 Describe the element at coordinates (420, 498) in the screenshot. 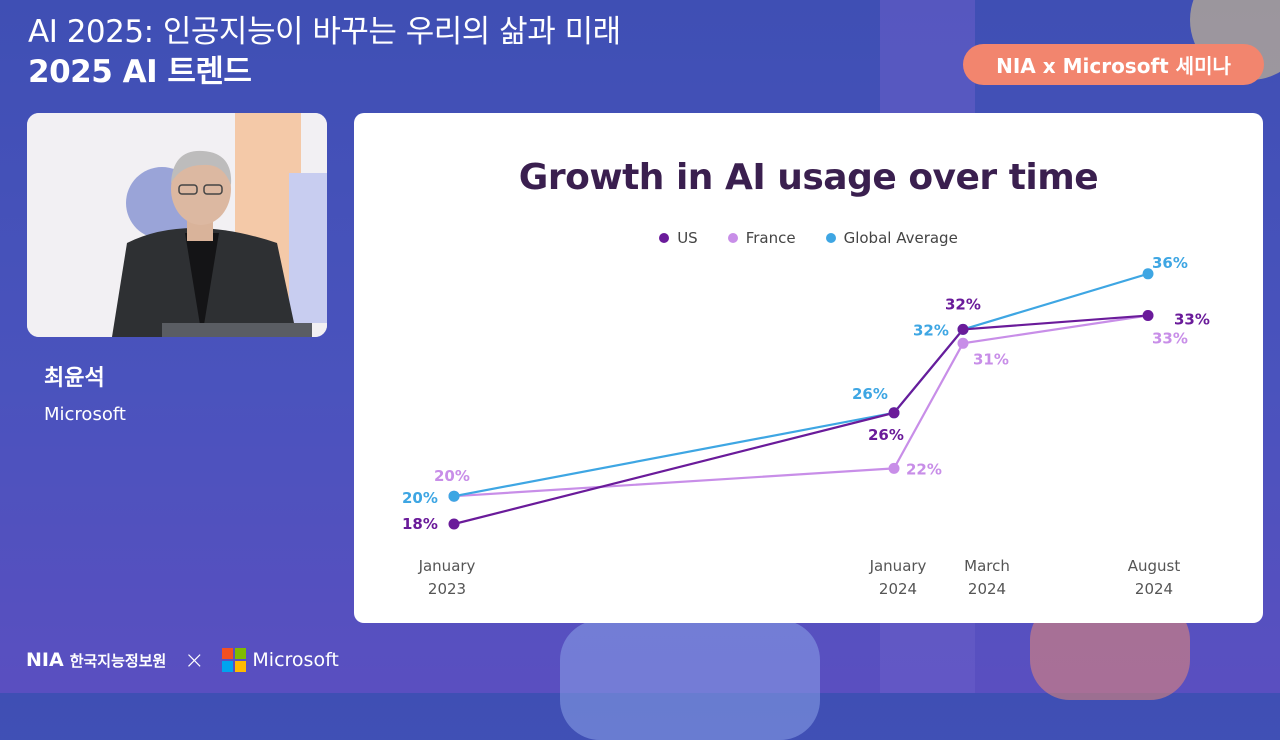

I see `data-label-global-average: 20%` at that location.